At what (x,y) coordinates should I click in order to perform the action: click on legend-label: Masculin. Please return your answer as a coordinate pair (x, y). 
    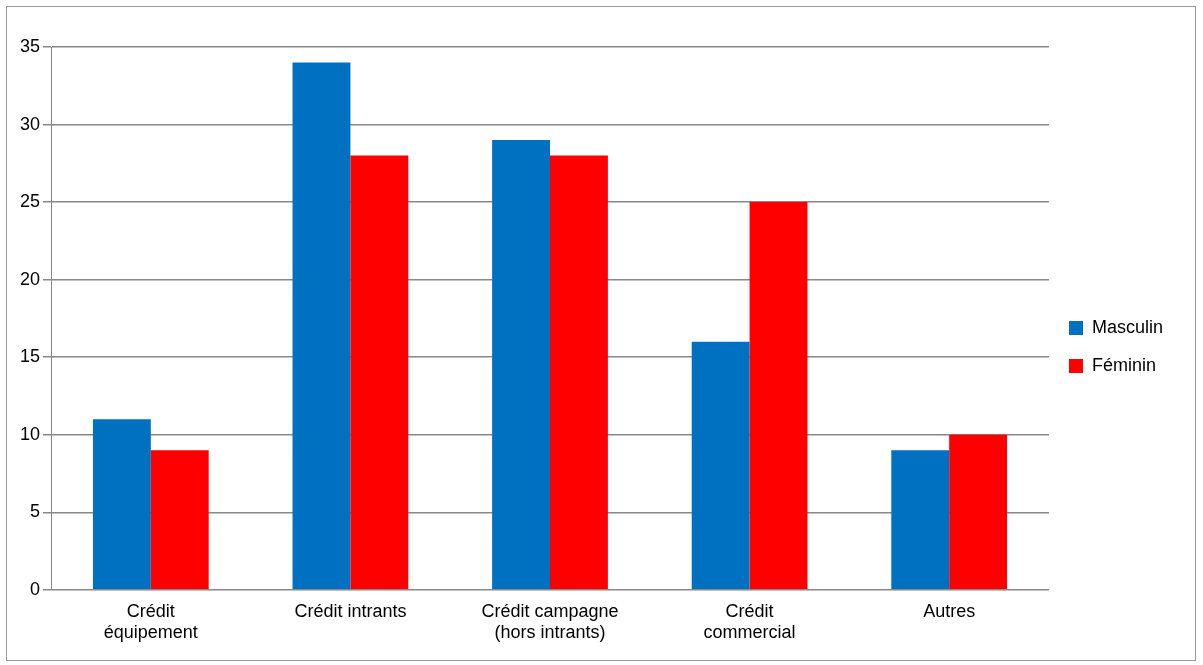
    Looking at the image, I should click on (1127, 326).